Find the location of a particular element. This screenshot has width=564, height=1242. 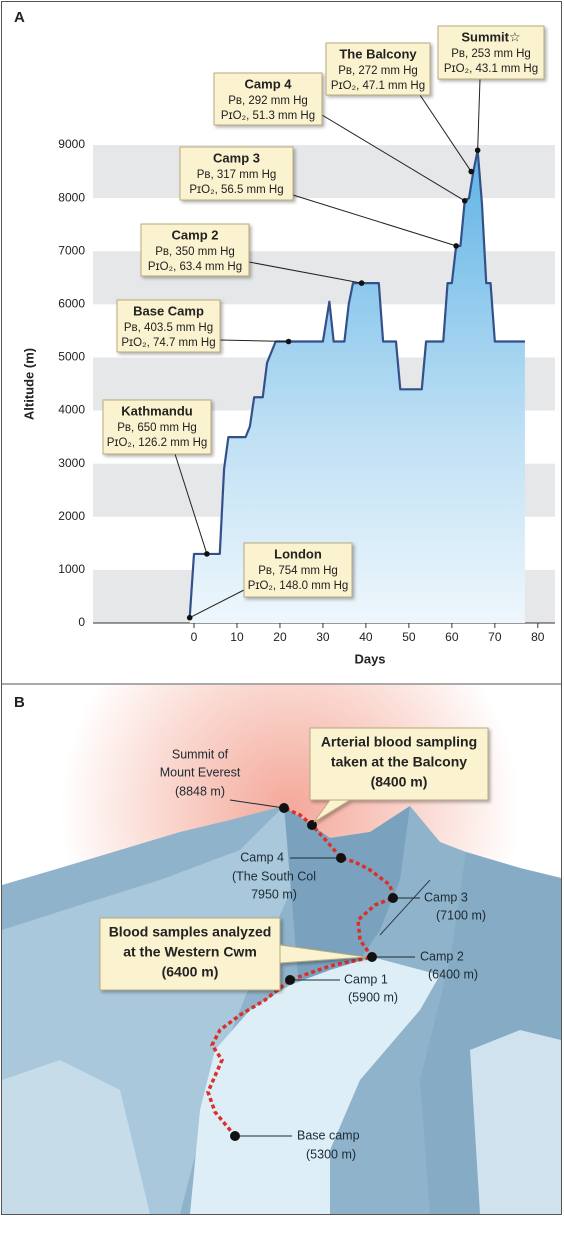

y-tick-label: 4000 is located at coordinates (71, 410).